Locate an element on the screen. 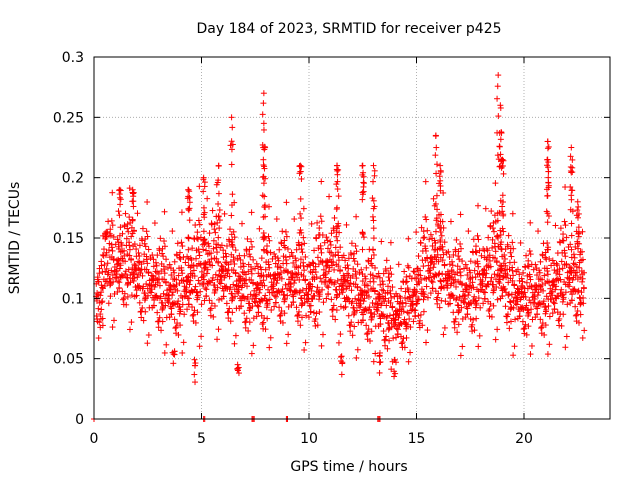 The width and height of the screenshot is (640, 480). x-tick-label: 5 is located at coordinates (201, 439).